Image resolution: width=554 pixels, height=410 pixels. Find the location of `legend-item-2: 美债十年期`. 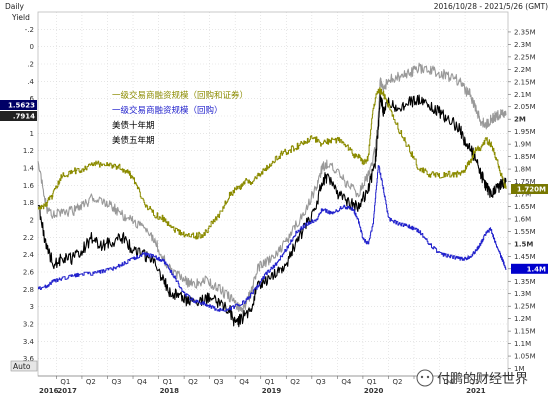

legend-item-2: 美债十年期 is located at coordinates (133, 125).